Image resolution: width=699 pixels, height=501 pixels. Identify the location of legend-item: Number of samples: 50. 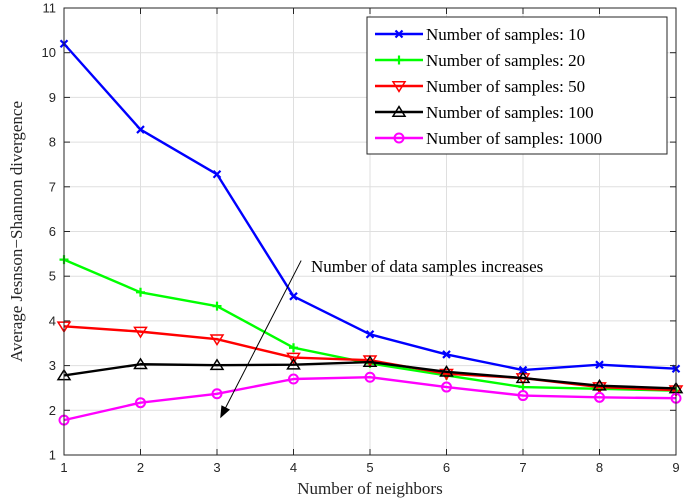
(480, 86).